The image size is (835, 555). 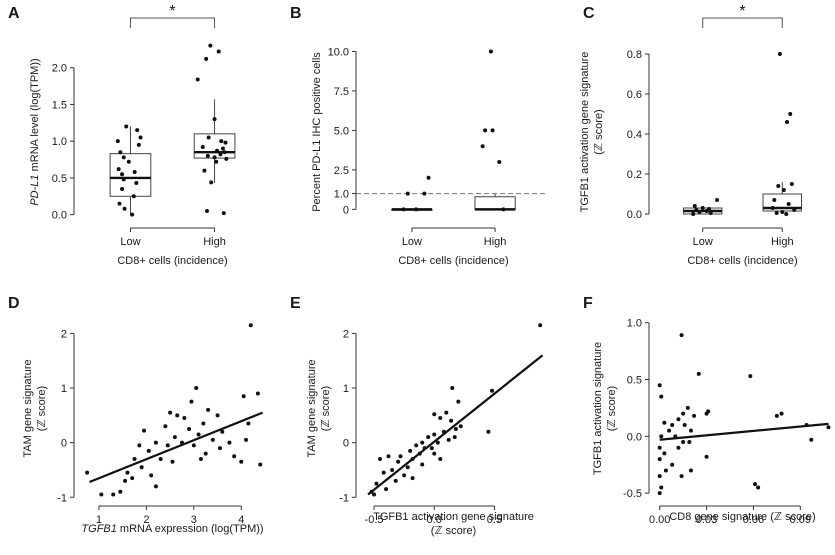 I want to click on y-axis-label: PD-L1 mRNA level (log(TPM)), so click(x=35, y=131).